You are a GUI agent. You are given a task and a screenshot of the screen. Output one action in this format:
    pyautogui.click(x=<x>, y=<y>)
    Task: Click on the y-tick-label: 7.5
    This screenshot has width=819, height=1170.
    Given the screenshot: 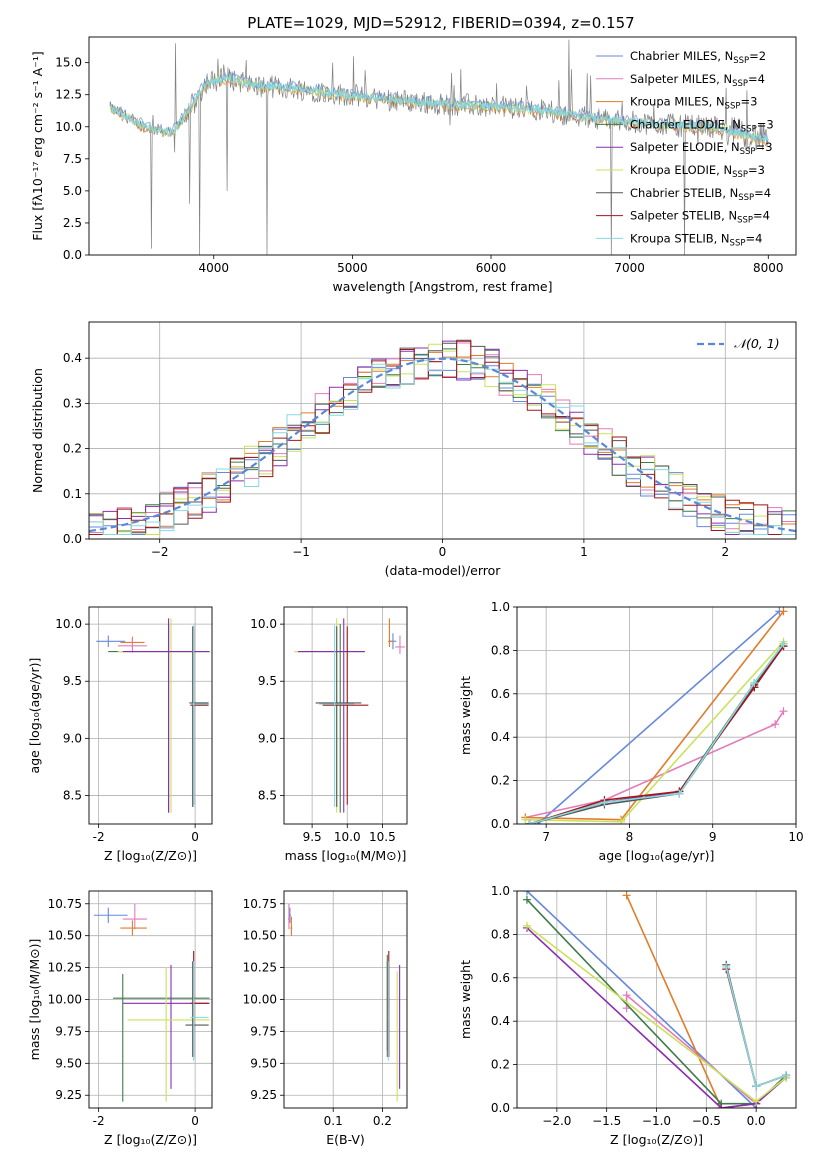 What is the action you would take?
    pyautogui.click(x=72, y=159)
    